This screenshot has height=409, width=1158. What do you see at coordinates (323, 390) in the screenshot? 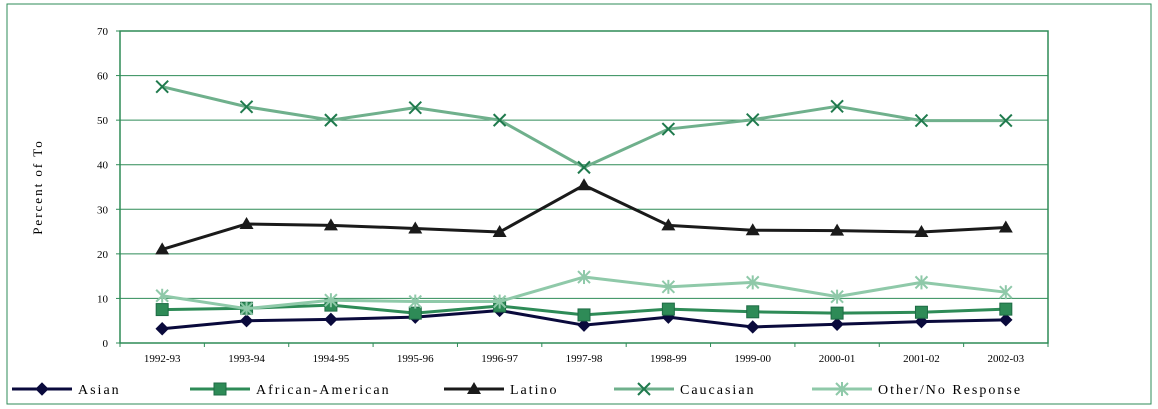
I see `legend-label: African-American` at bounding box center [323, 390].